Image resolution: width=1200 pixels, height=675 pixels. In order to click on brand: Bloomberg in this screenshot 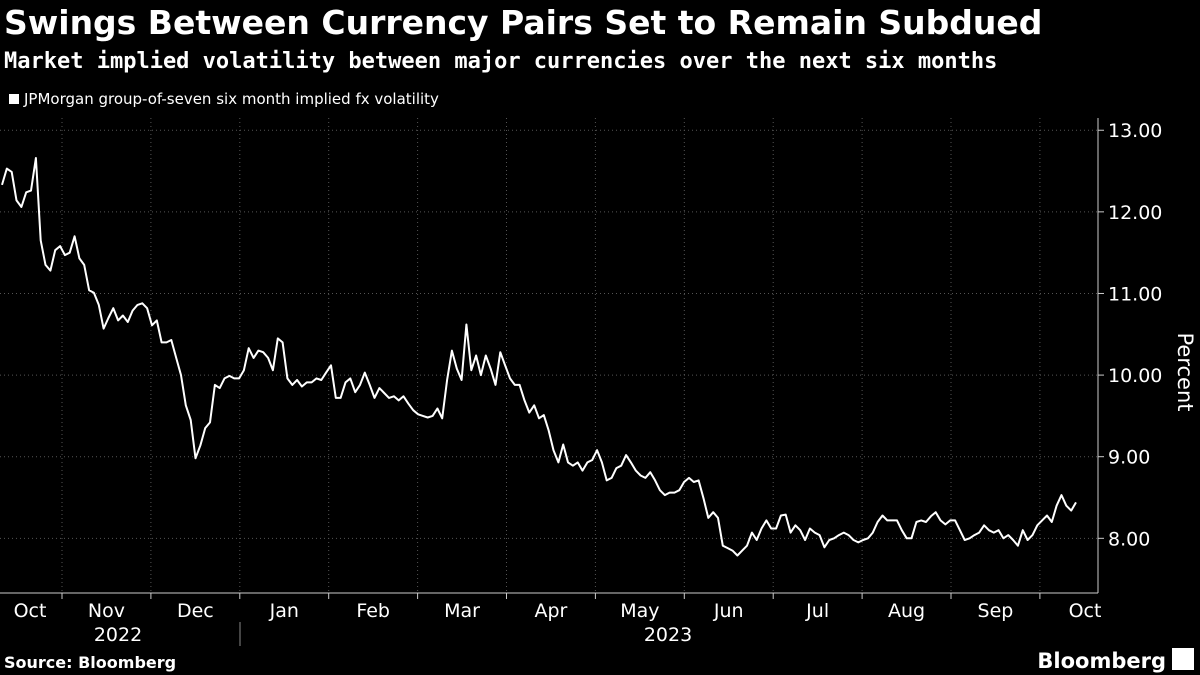, I will do `click(1101, 661)`.